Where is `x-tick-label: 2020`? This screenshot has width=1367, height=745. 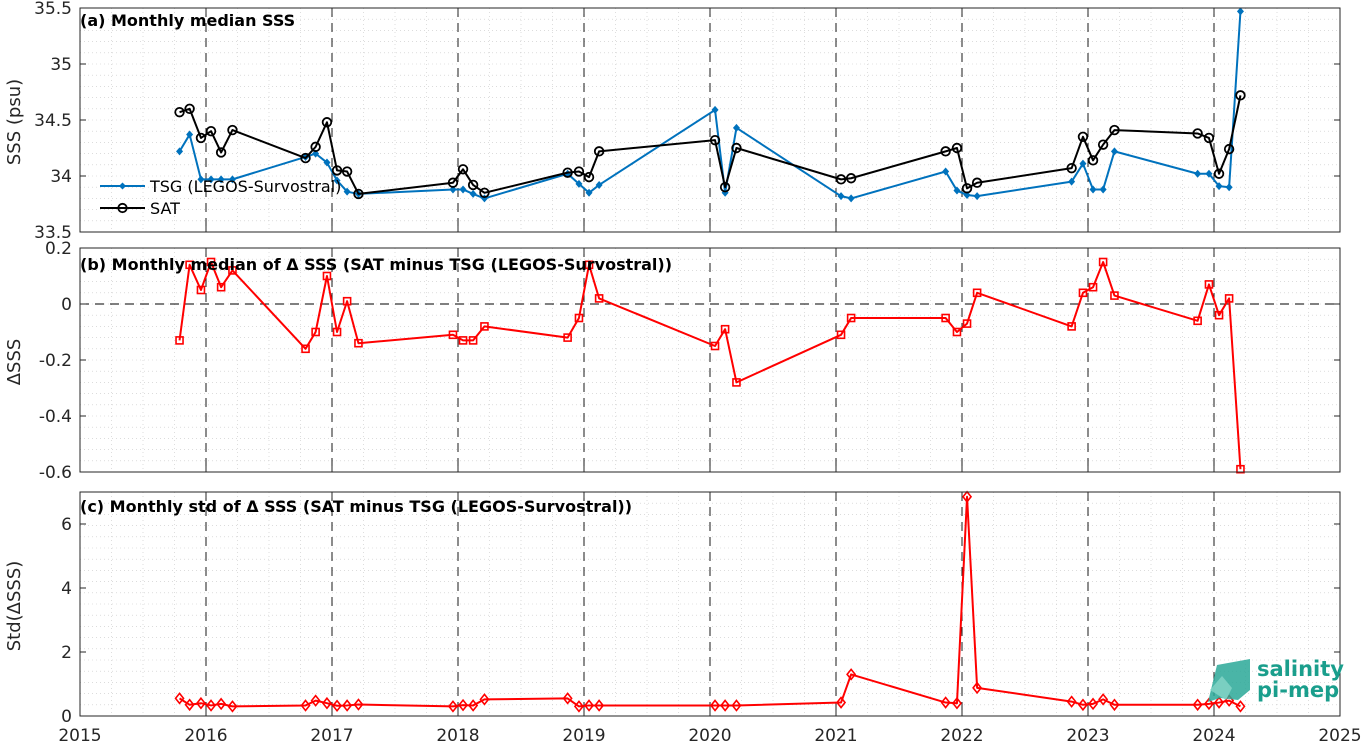
x-tick-label: 2020 is located at coordinates (709, 735).